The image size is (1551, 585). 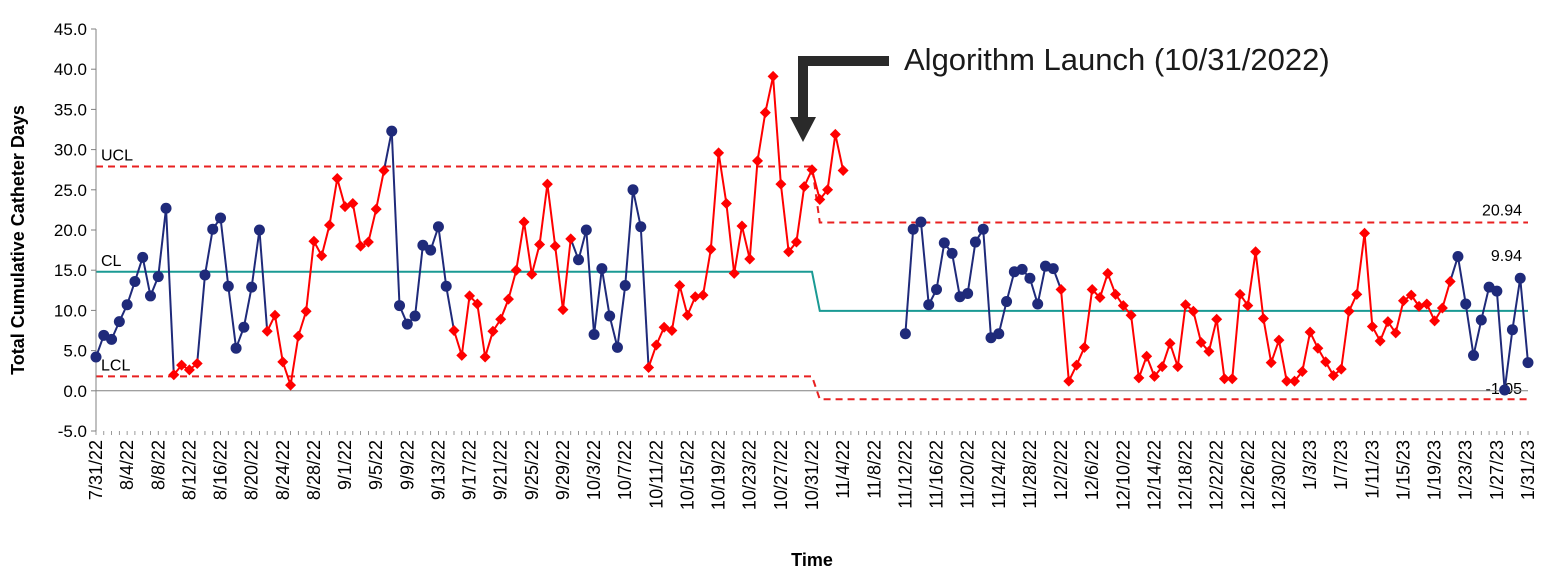 I want to click on lcl-line, so click(x=812, y=388).